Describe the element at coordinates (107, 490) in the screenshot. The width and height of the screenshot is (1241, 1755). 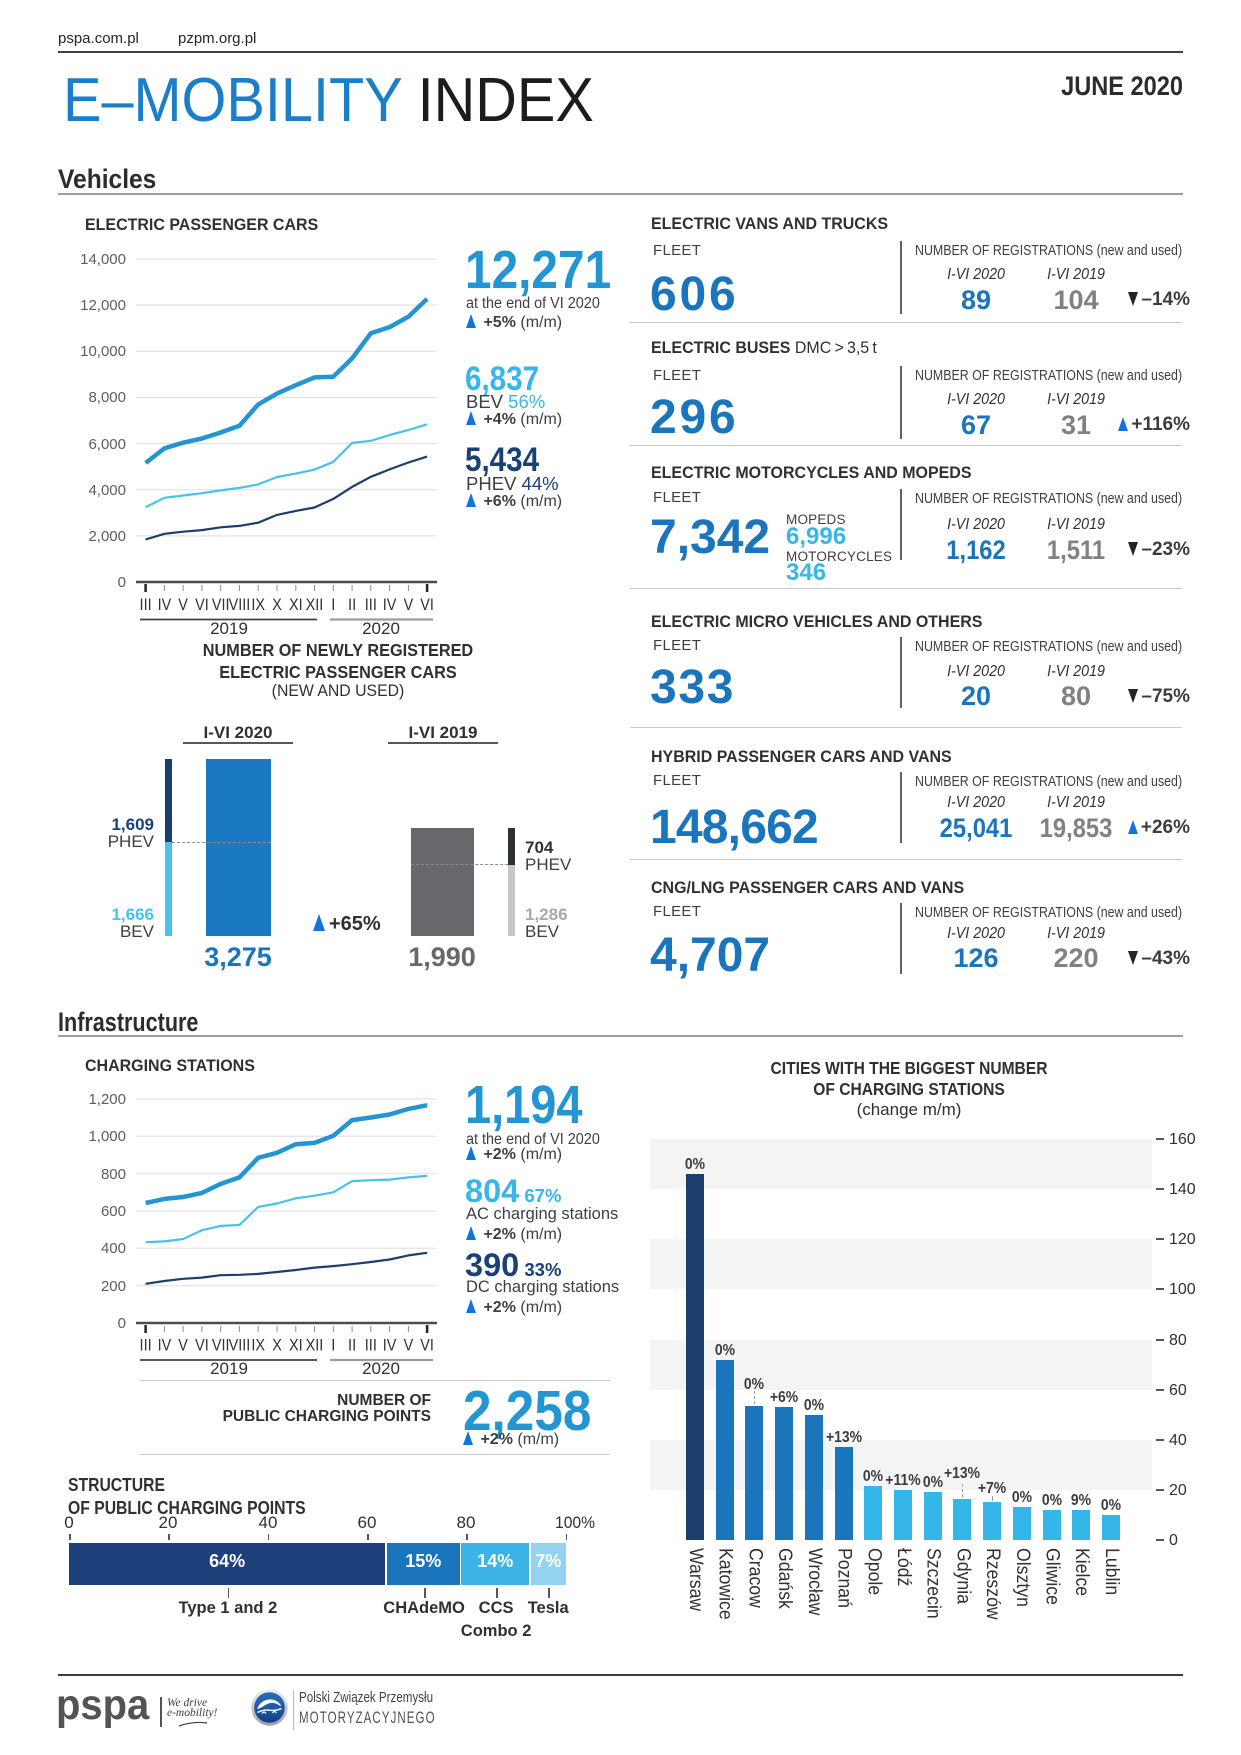
I see `svg-text: 4,000` at that location.